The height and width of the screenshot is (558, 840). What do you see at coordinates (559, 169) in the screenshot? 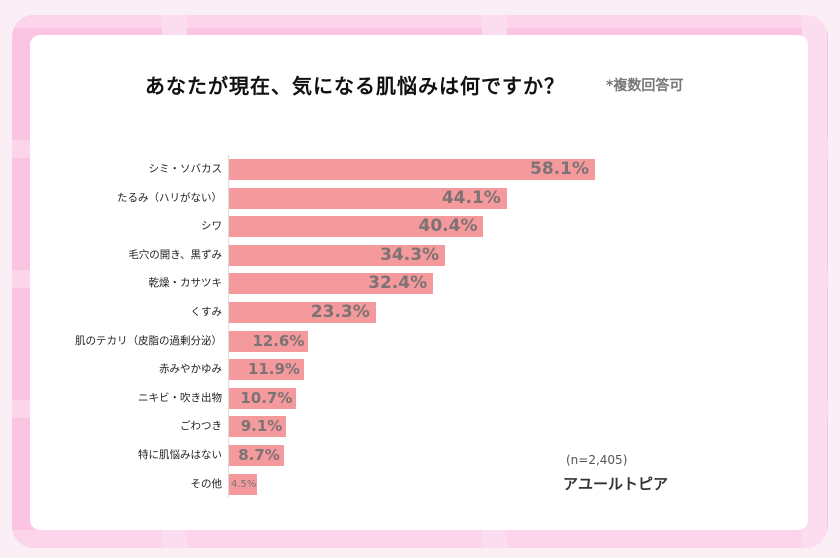
I see `data-label: 58.1%` at bounding box center [559, 169].